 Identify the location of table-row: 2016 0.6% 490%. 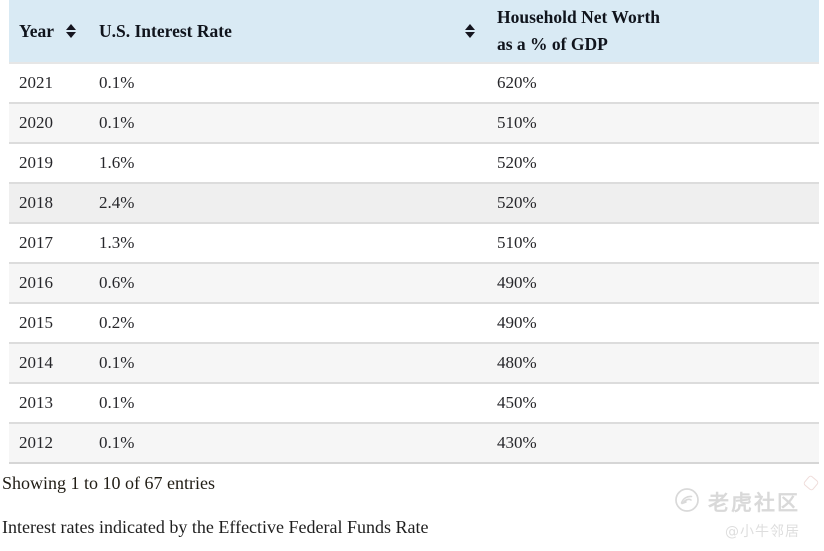
(414, 282).